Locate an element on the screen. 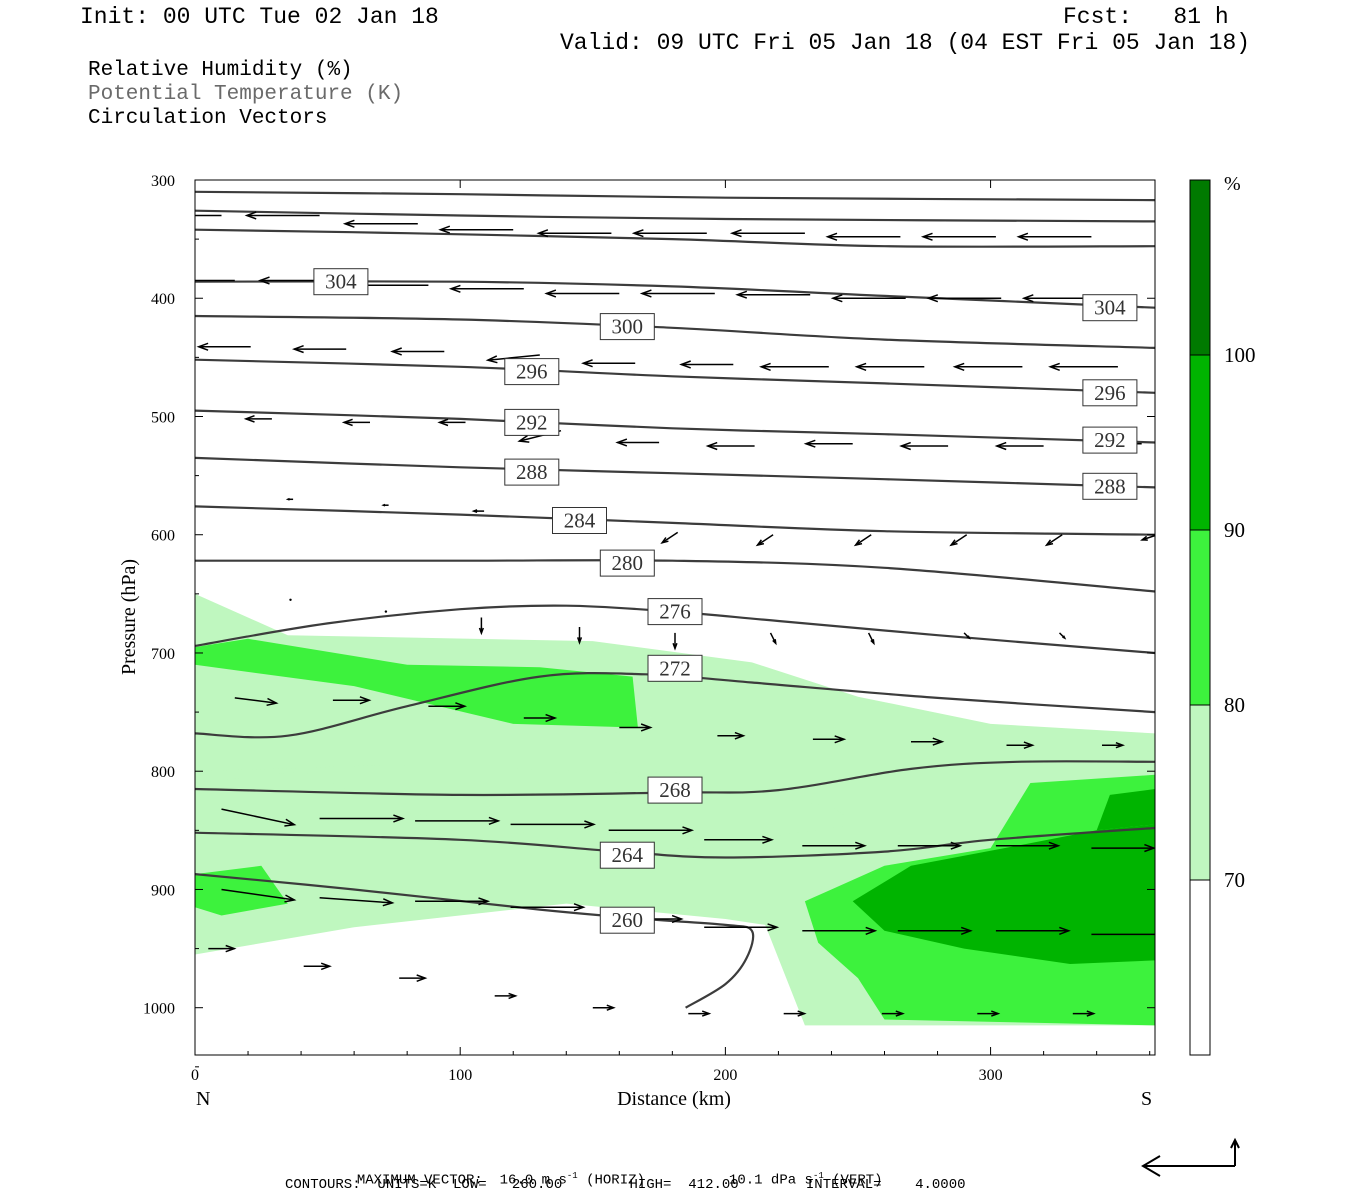 Image resolution: width=1350 pixels, height=1200 pixels. colorbar-level-label: 80 is located at coordinates (1234, 705).